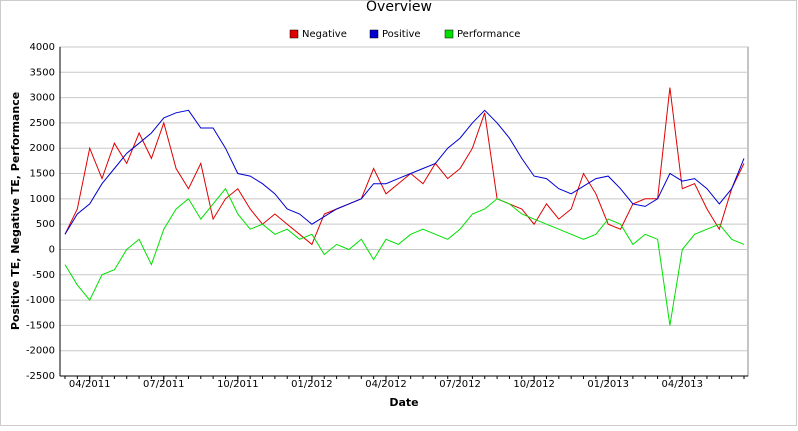 The height and width of the screenshot is (431, 798). What do you see at coordinates (15, 211) in the screenshot?
I see `y-axis-label: Positive TE, Negative TE, Performance` at bounding box center [15, 211].